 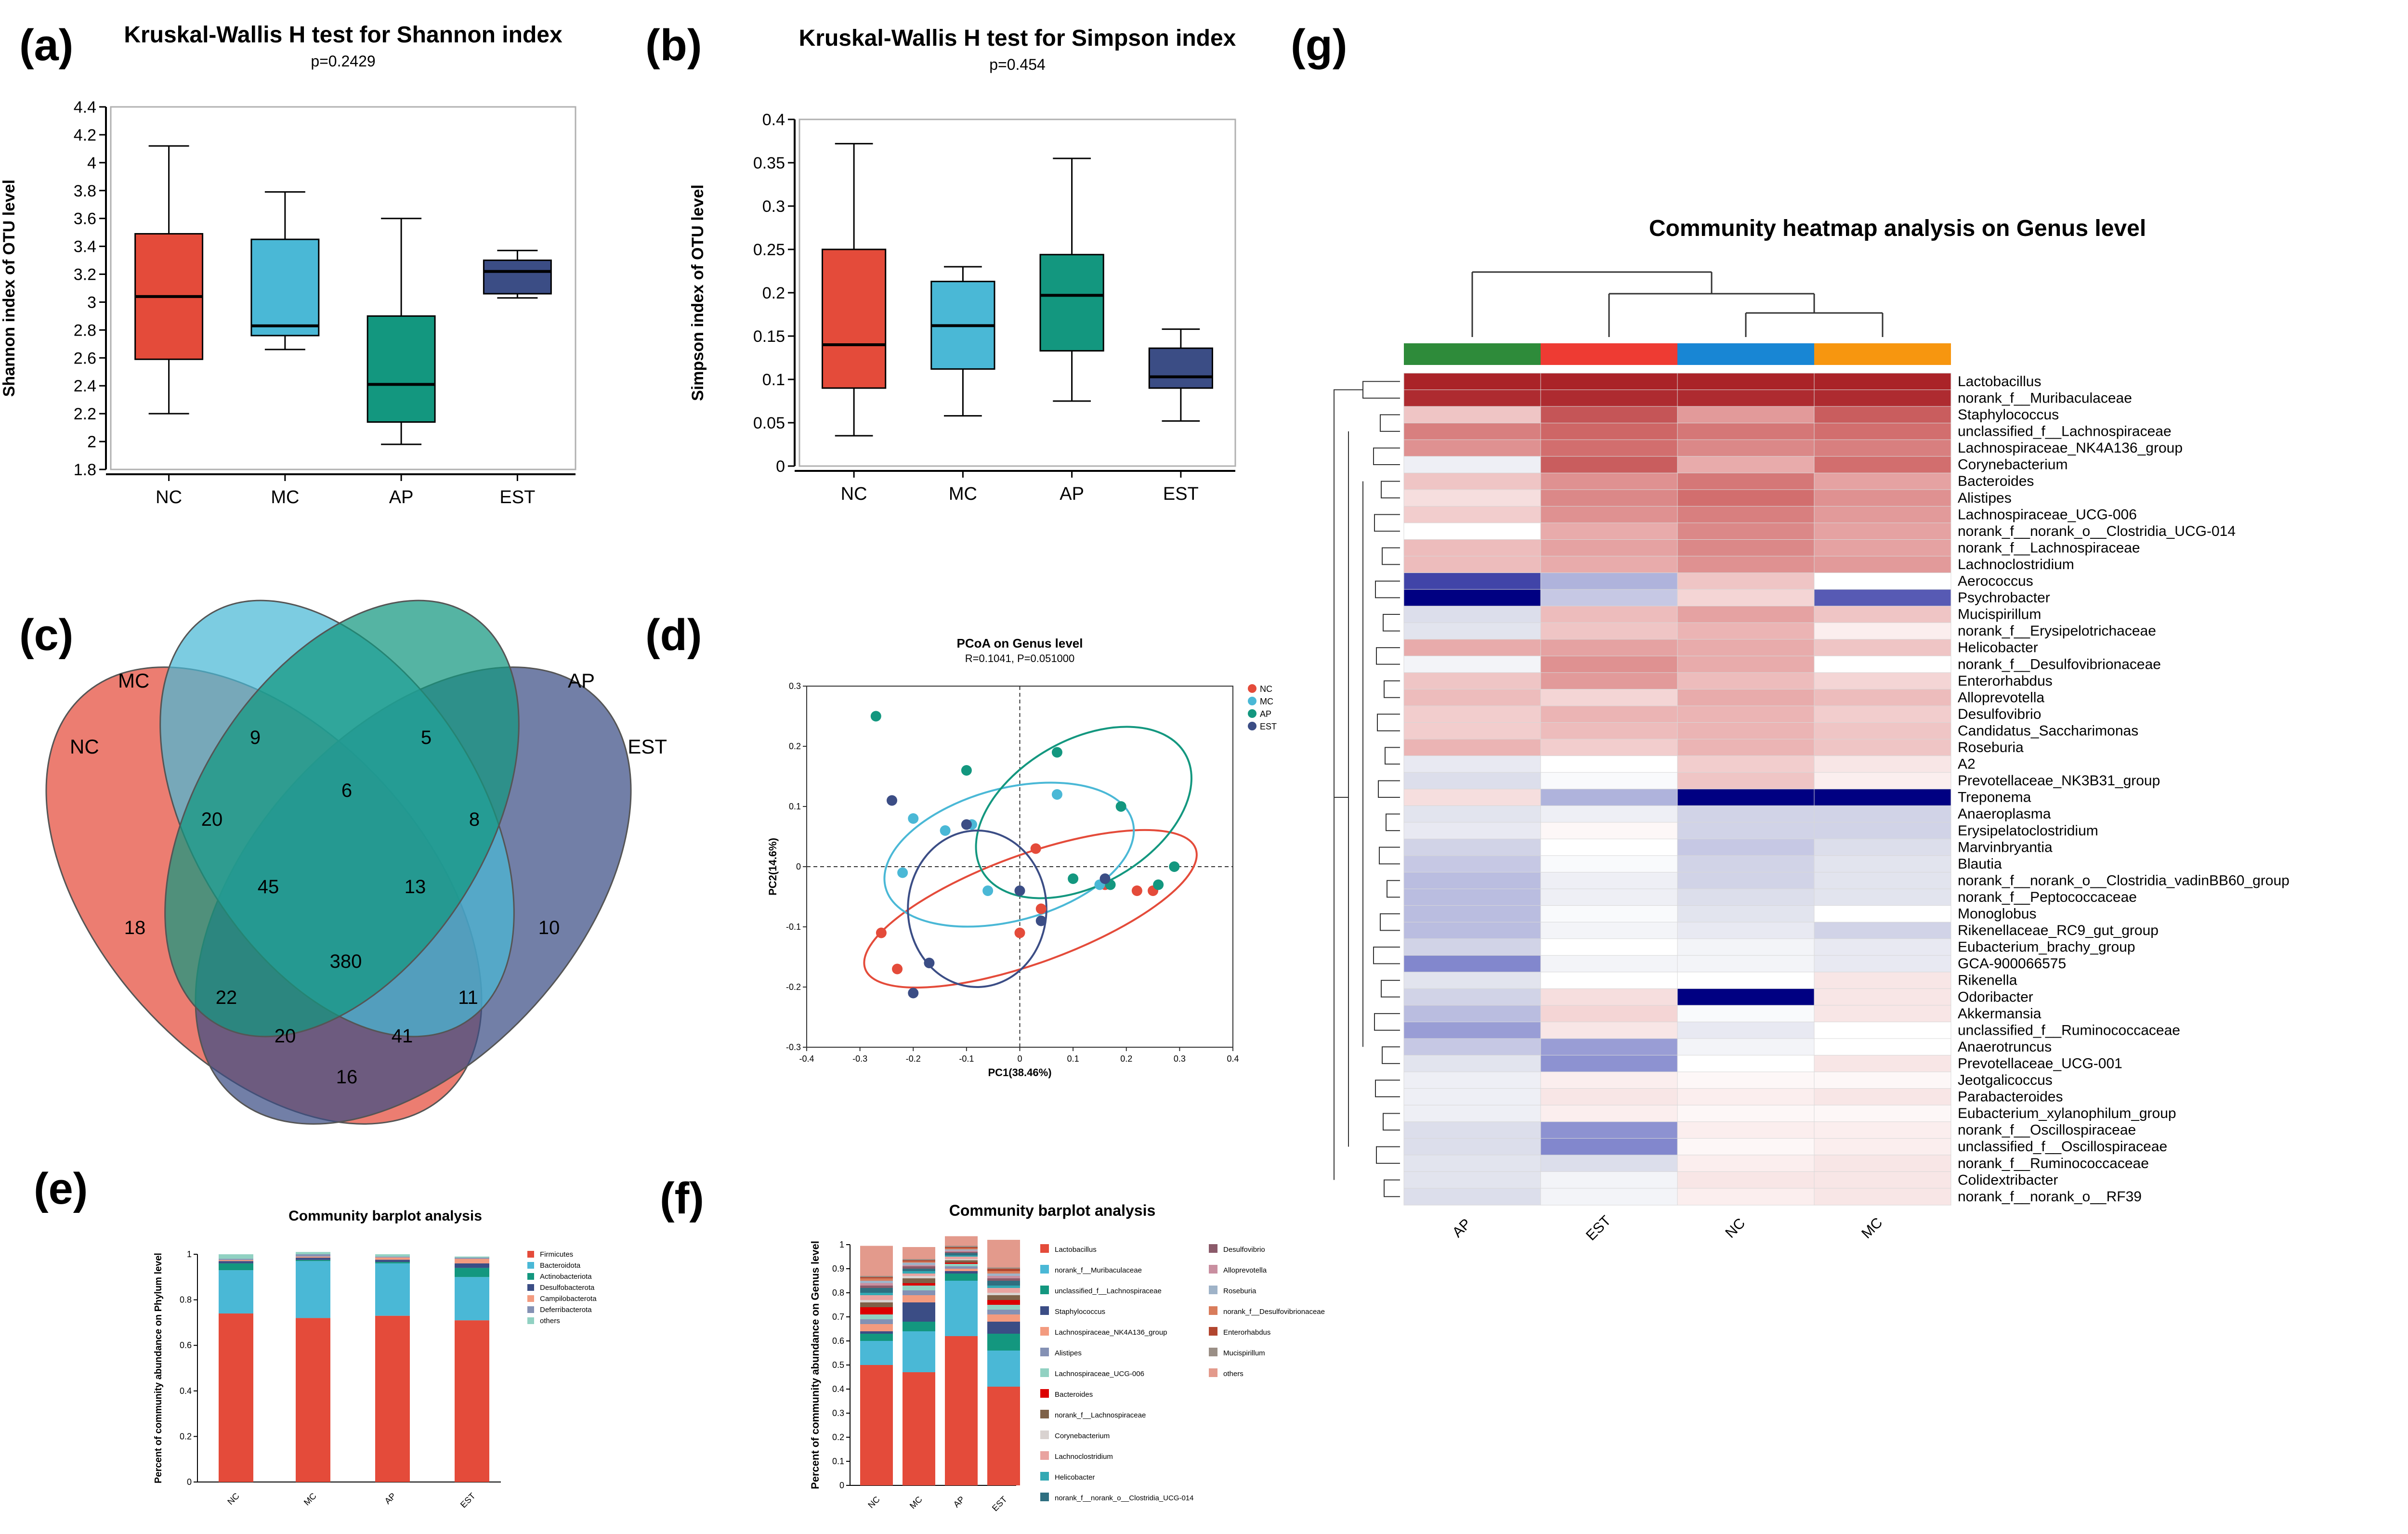 I want to click on box-mc, so click(x=285, y=287).